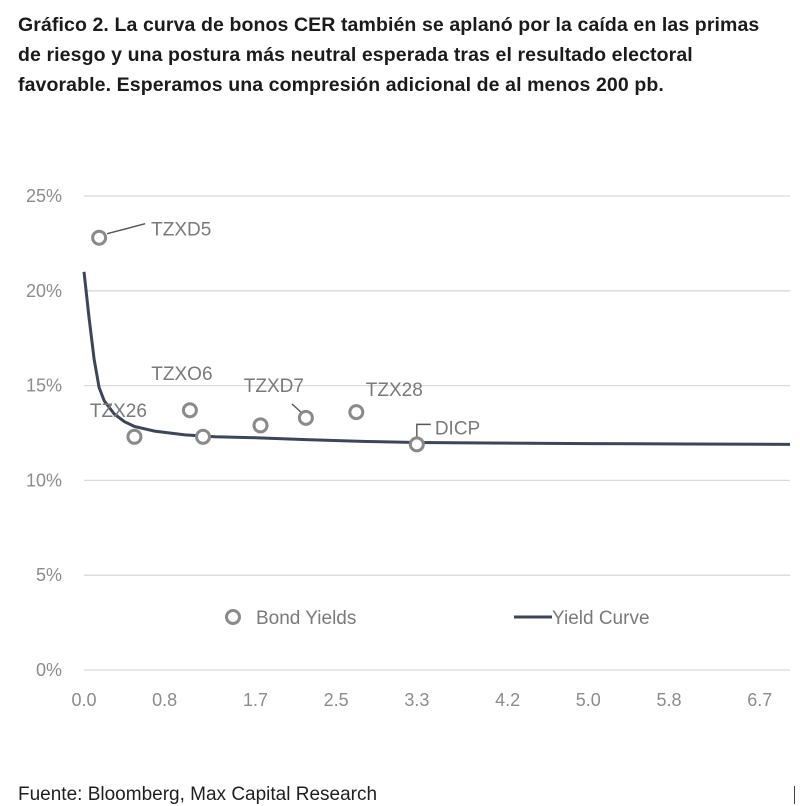 The width and height of the screenshot is (800, 806). Describe the element at coordinates (181, 374) in the screenshot. I see `bond-label: TZXO6` at that location.